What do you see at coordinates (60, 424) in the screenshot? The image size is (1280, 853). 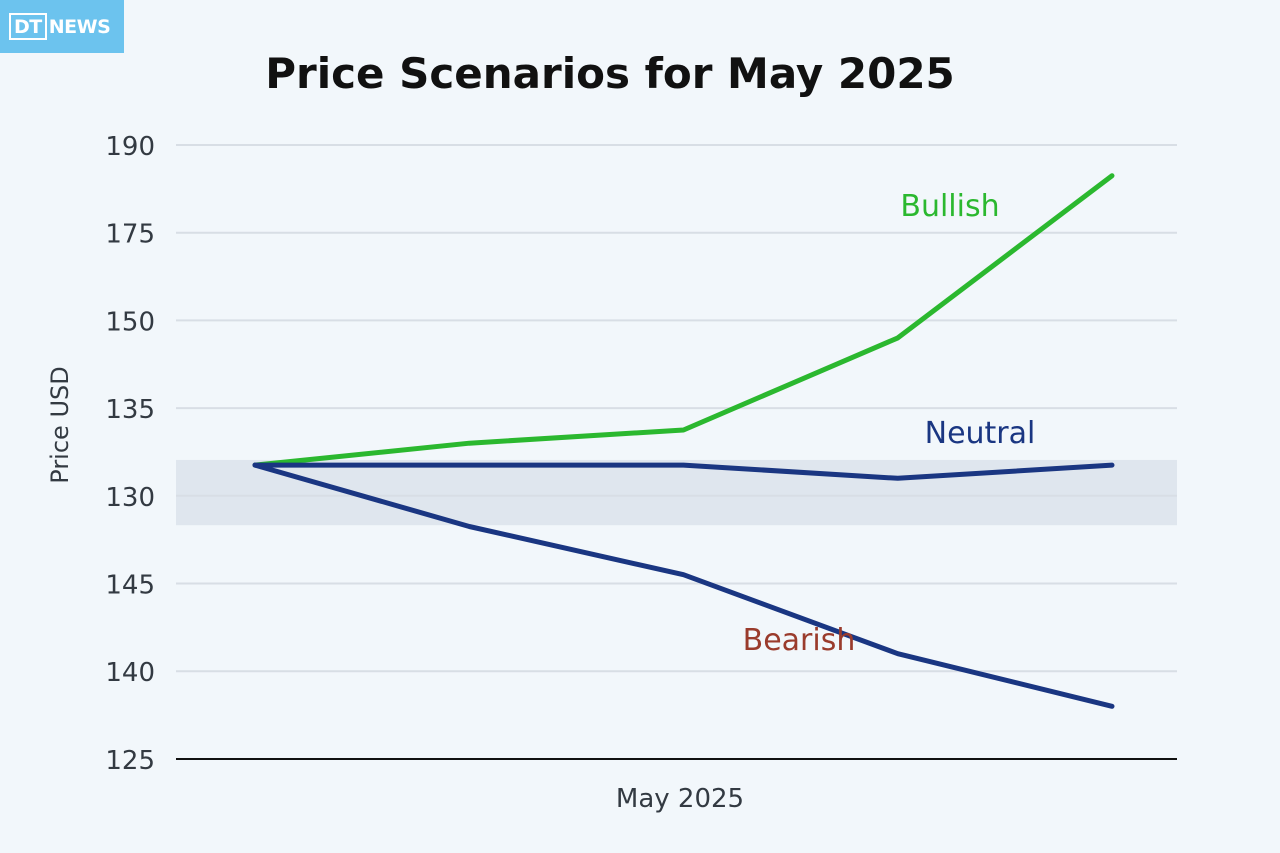 I see `y-axis-label: Price USD` at bounding box center [60, 424].